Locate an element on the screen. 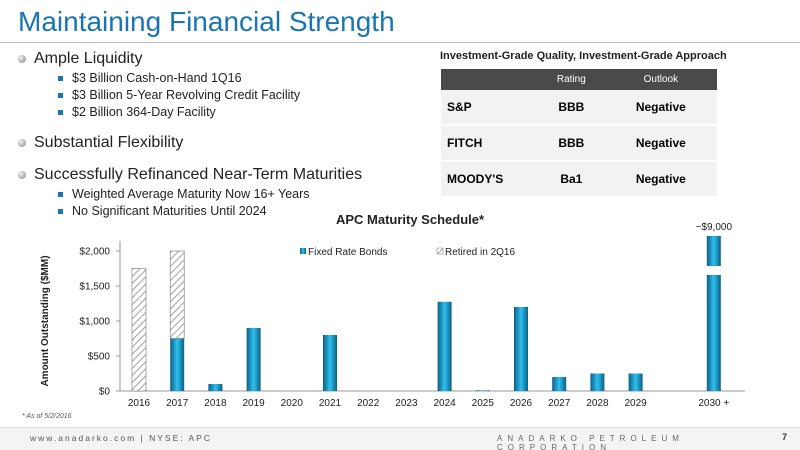  header-row: Rating Outlook is located at coordinates (579, 79).